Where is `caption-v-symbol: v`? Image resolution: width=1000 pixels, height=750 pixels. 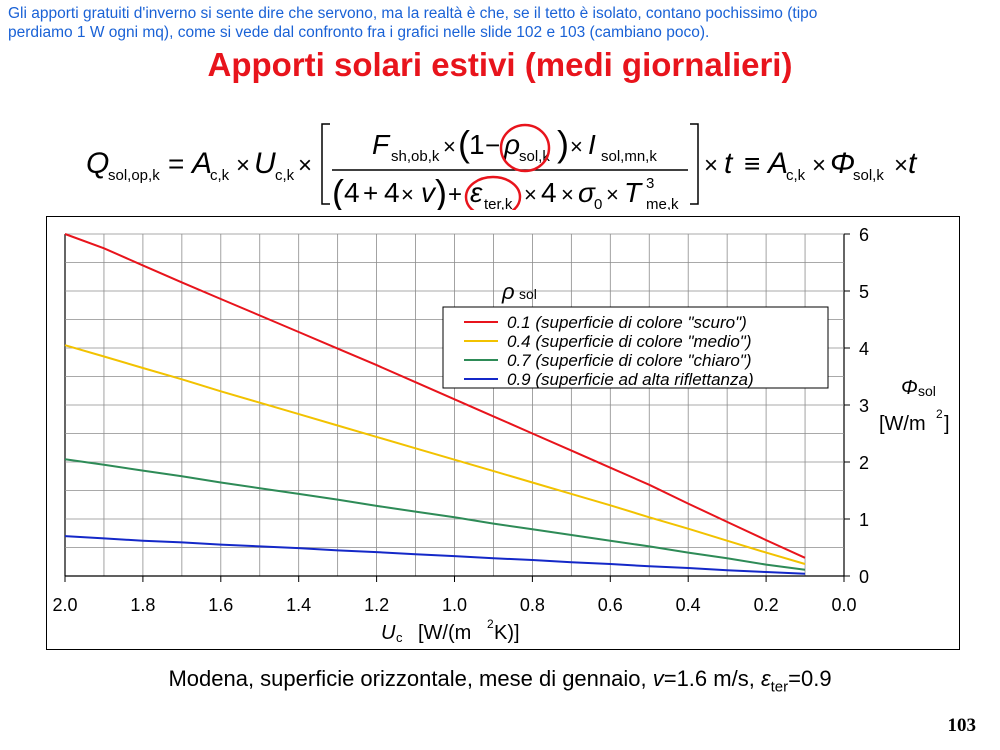
caption-v-symbol: v is located at coordinates (658, 678).